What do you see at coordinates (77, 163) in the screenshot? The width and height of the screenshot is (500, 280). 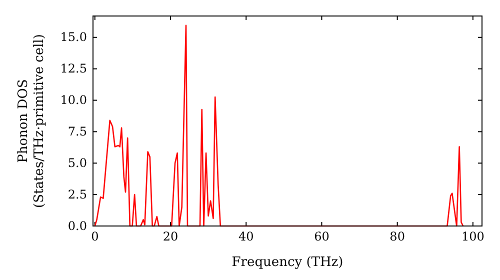 I see `y-tick-label: 5.0` at bounding box center [77, 163].